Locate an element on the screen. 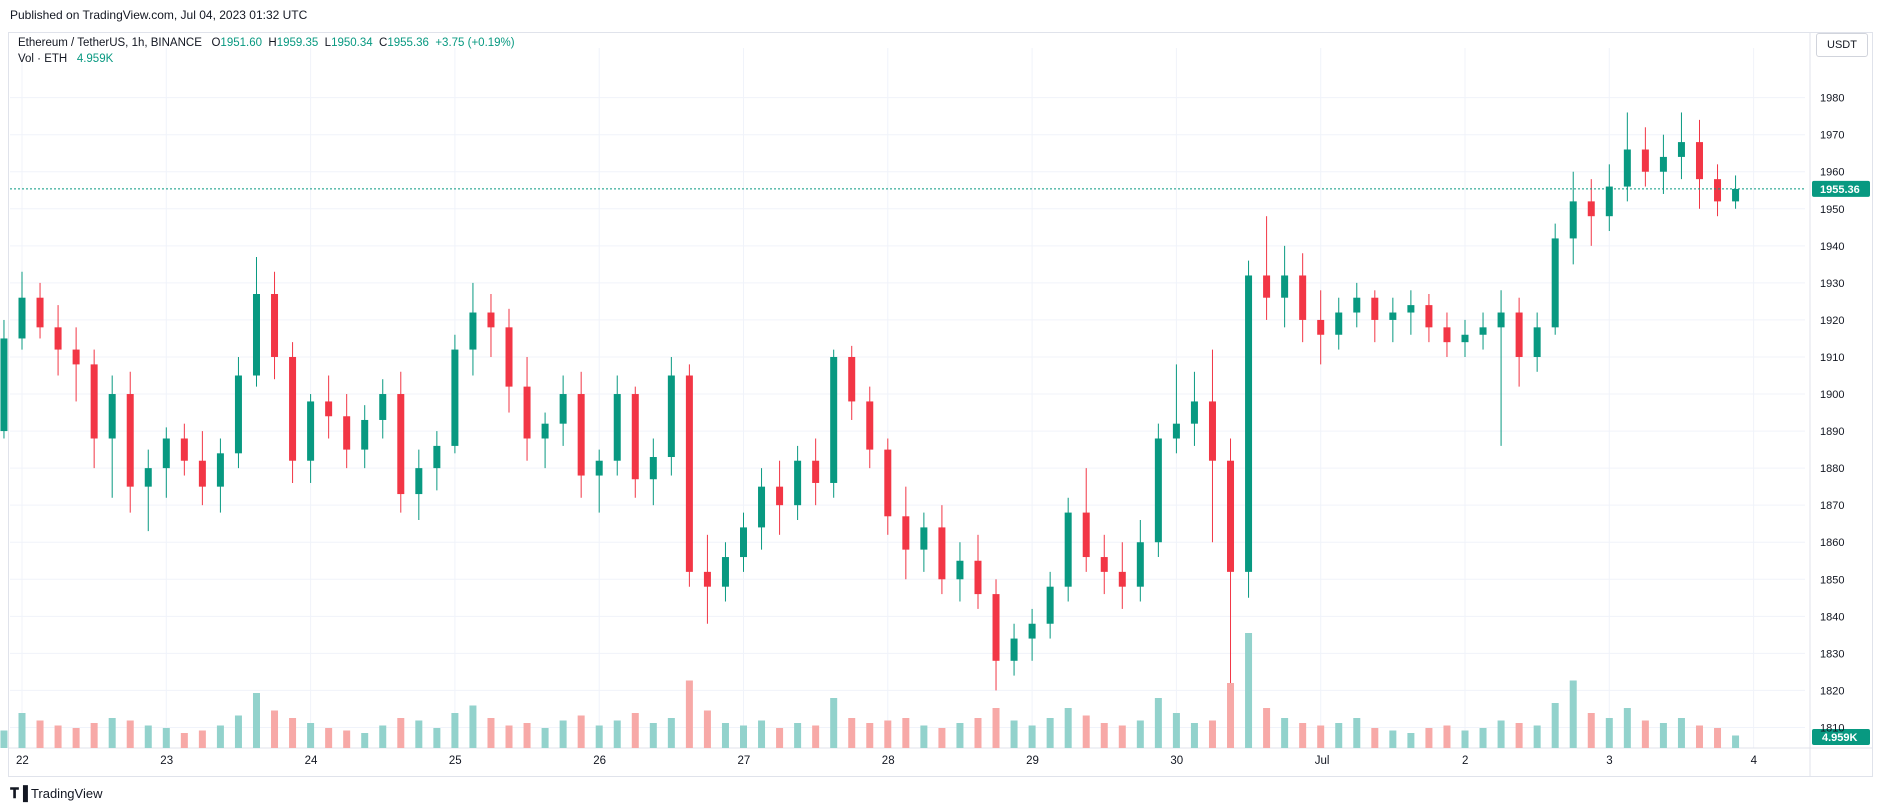 This screenshot has width=1883, height=809. high-value: 1959.35 is located at coordinates (297, 43).